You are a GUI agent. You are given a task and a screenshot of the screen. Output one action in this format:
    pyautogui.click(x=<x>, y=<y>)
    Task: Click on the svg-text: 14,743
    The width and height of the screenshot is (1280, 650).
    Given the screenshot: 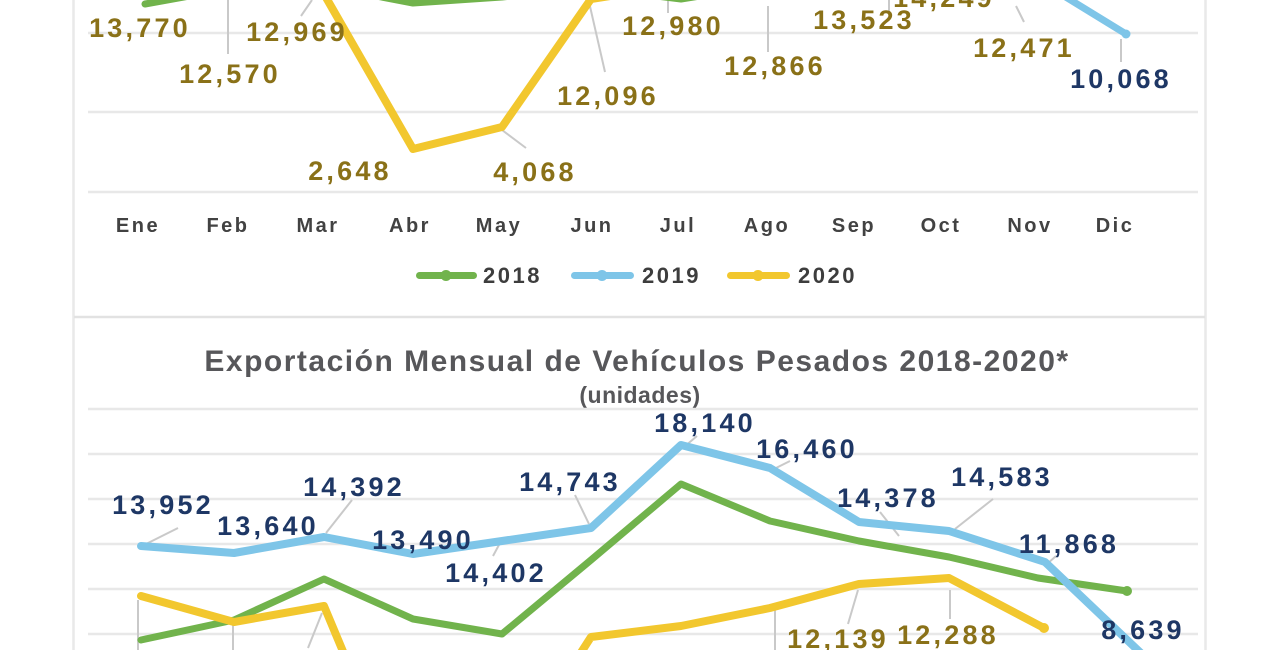 What is the action you would take?
    pyautogui.click(x=570, y=482)
    